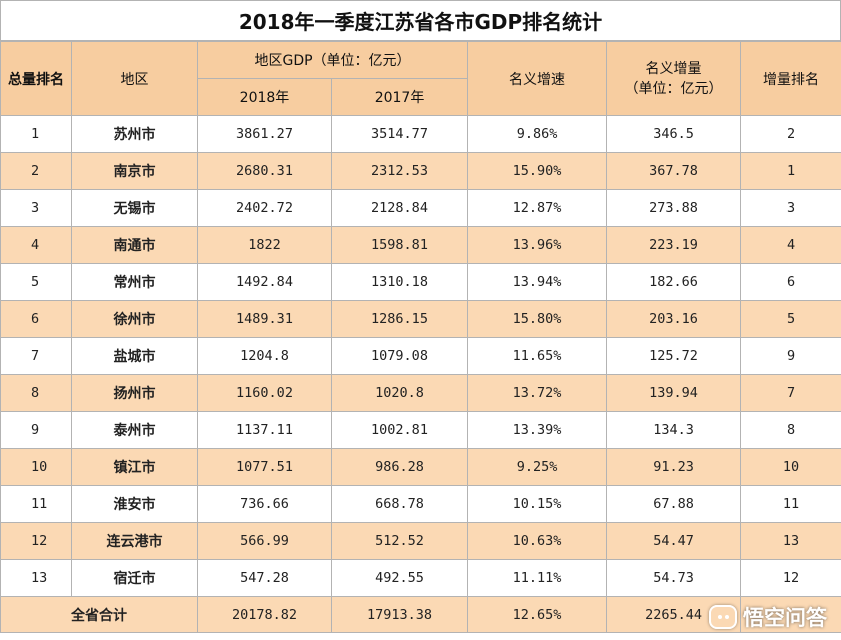  Describe the element at coordinates (36, 356) in the screenshot. I see `cell-rank: 7` at that location.